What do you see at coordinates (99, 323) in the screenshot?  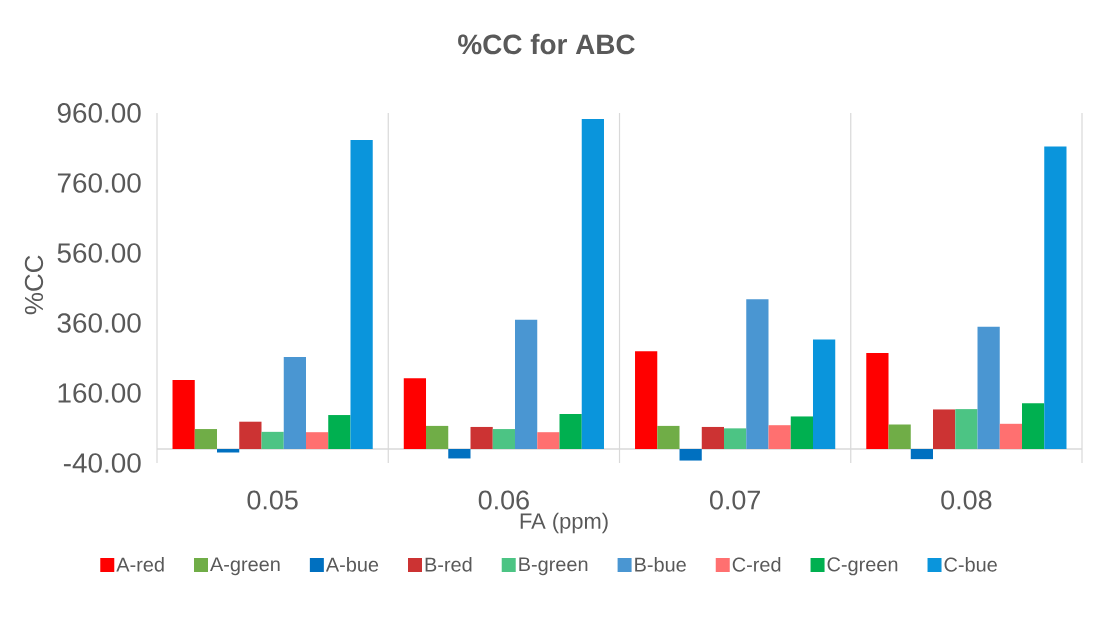 I see `y-tick-label: 360.00` at bounding box center [99, 323].